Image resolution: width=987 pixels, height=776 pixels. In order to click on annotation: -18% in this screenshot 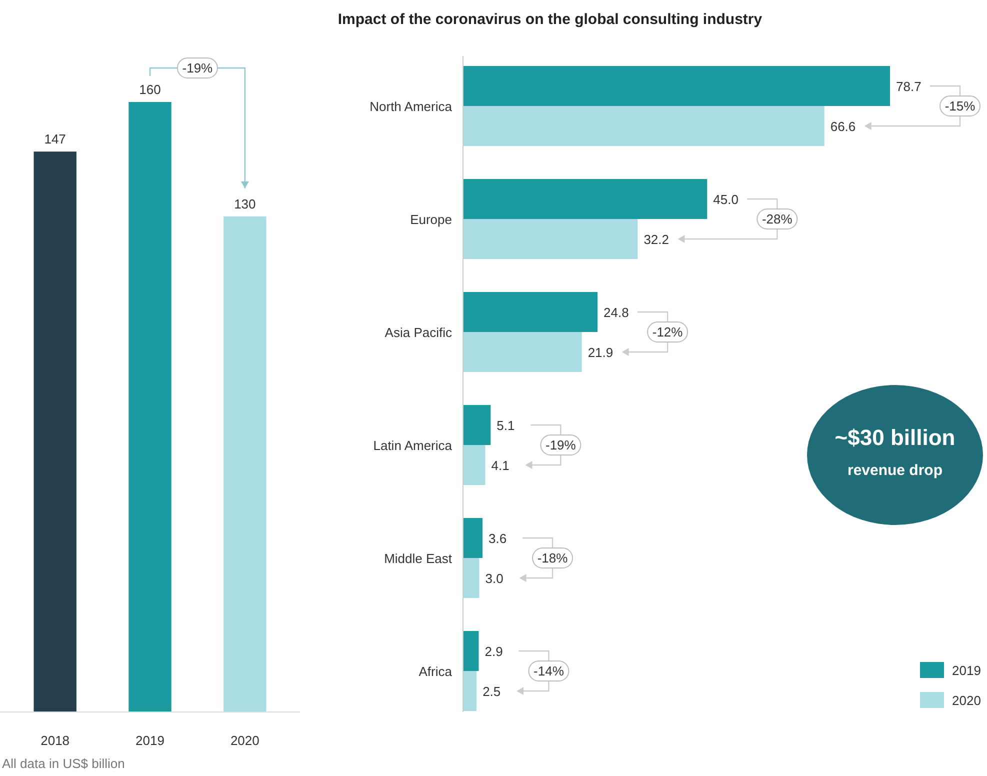, I will do `click(552, 558)`.